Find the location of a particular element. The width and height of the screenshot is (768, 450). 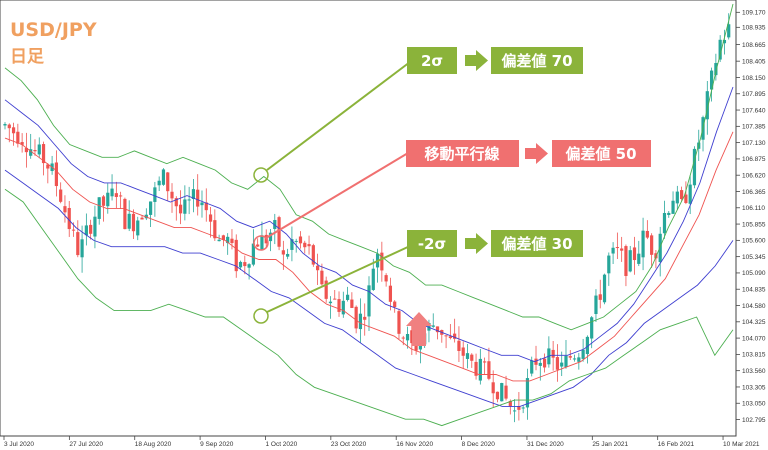

date-tick-label: 27 Jul 2020 is located at coordinates (86, 444).